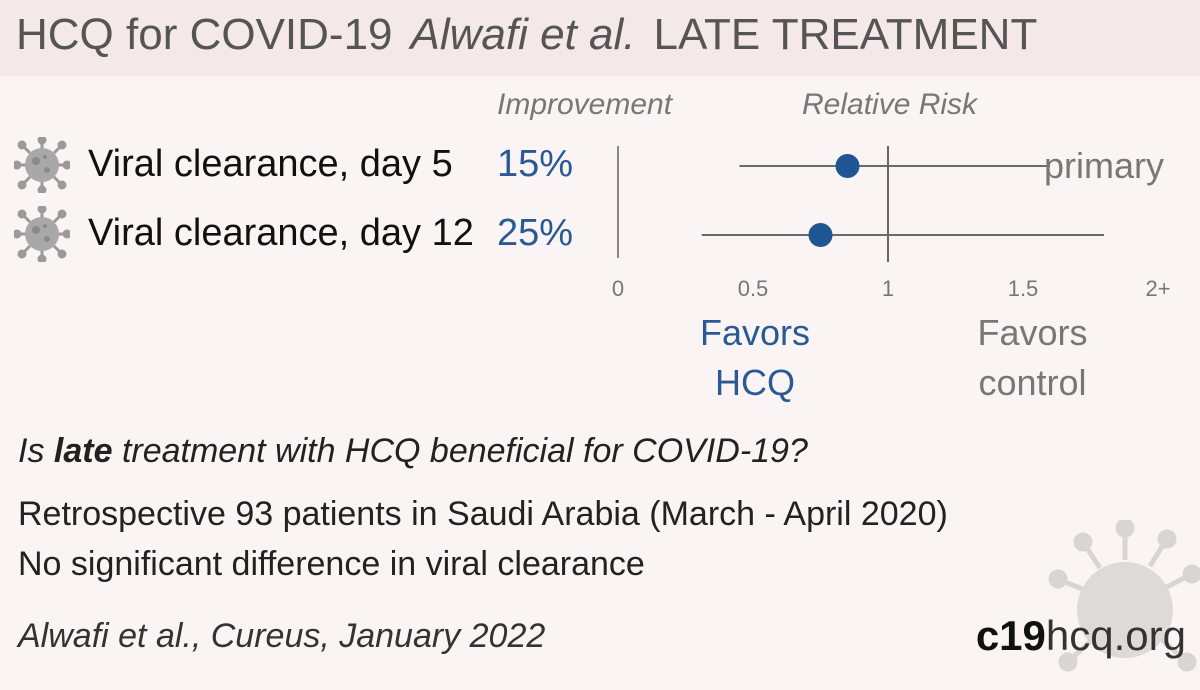 This screenshot has height=690, width=1200. I want to click on tick-label: 1.5, so click(1023, 288).